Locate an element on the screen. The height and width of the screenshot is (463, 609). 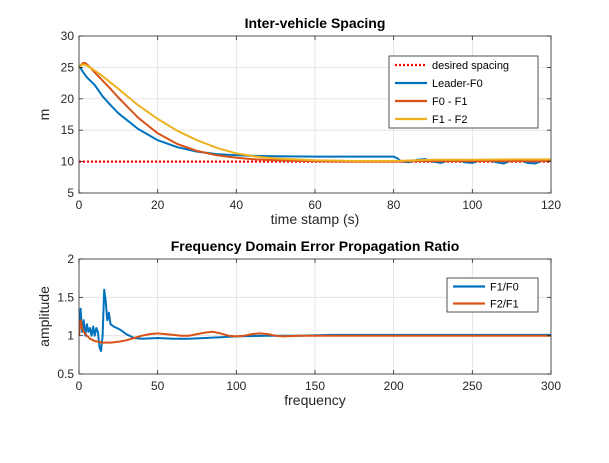
series-group is located at coordinates (315, 320).